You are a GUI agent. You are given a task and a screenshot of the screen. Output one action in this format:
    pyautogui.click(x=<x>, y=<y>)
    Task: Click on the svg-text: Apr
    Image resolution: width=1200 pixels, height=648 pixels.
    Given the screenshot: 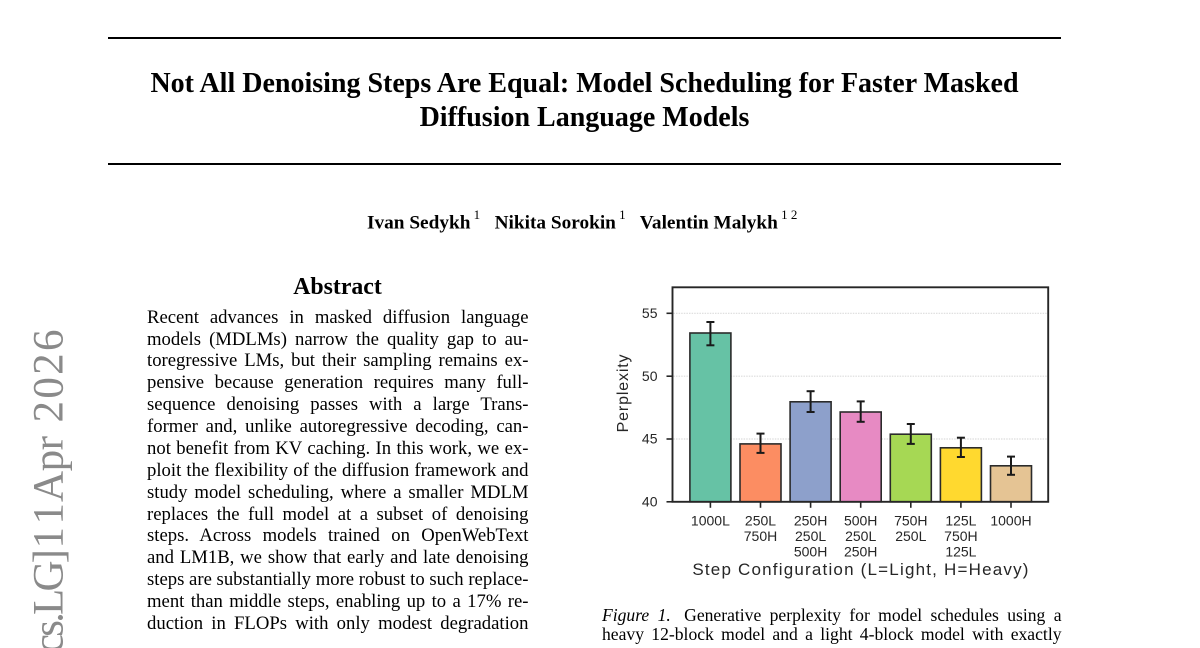 What is the action you would take?
    pyautogui.click(x=49, y=469)
    